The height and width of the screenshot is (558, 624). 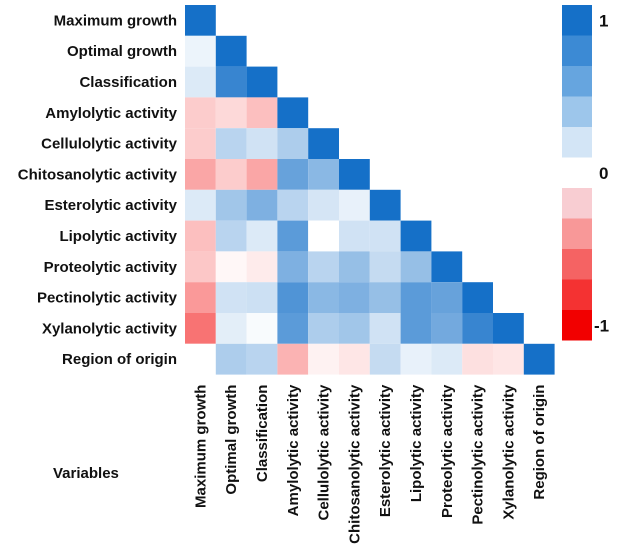 I want to click on row-label: Chitosanolytic activity, so click(x=98, y=174).